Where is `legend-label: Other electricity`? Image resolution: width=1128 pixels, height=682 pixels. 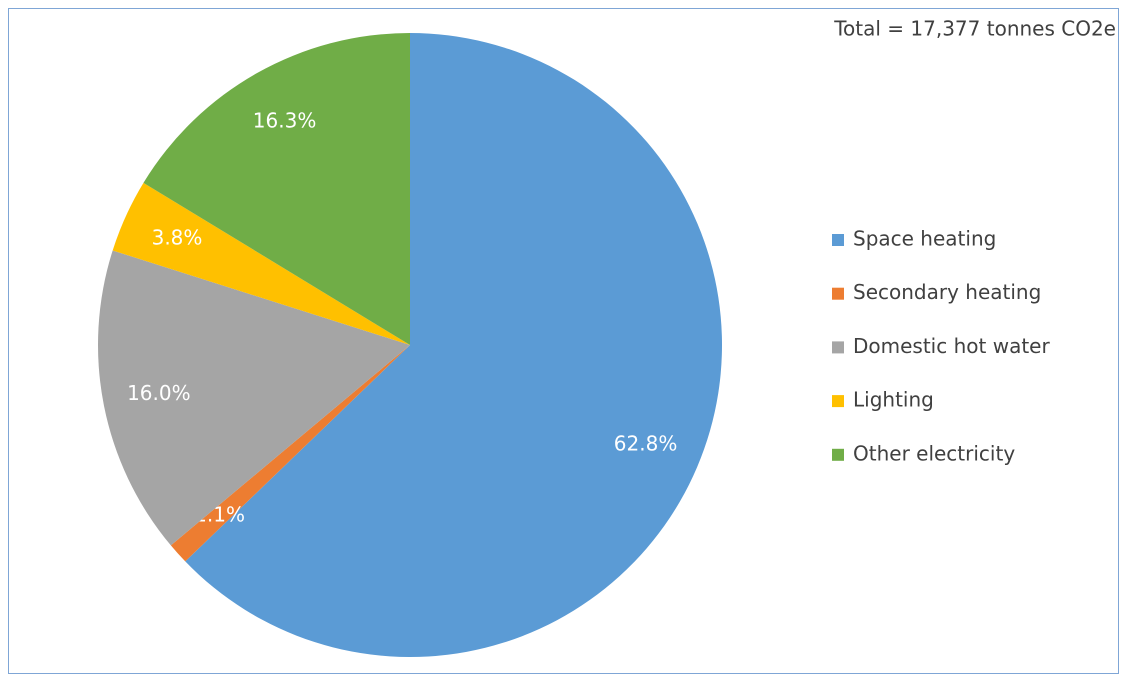 legend-label: Other electricity is located at coordinates (934, 453).